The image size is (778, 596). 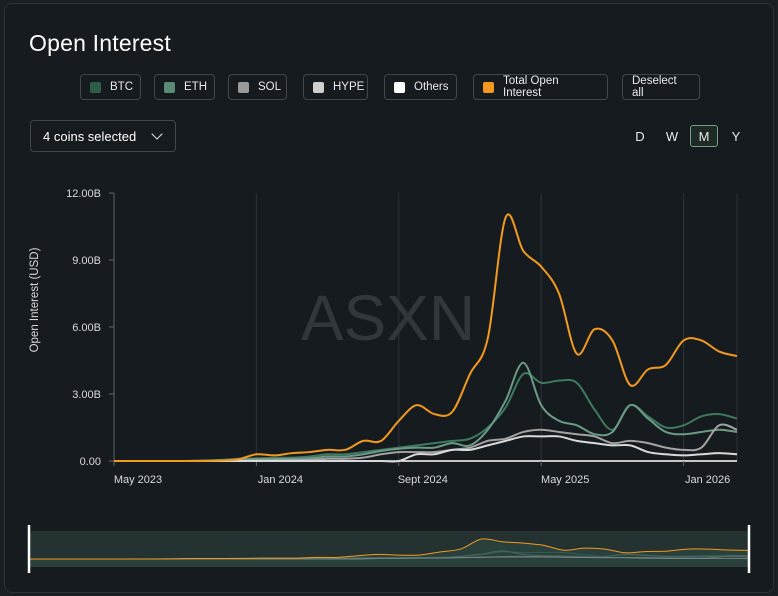 I want to click on y-tick-label: 3.00B, so click(x=86, y=395).